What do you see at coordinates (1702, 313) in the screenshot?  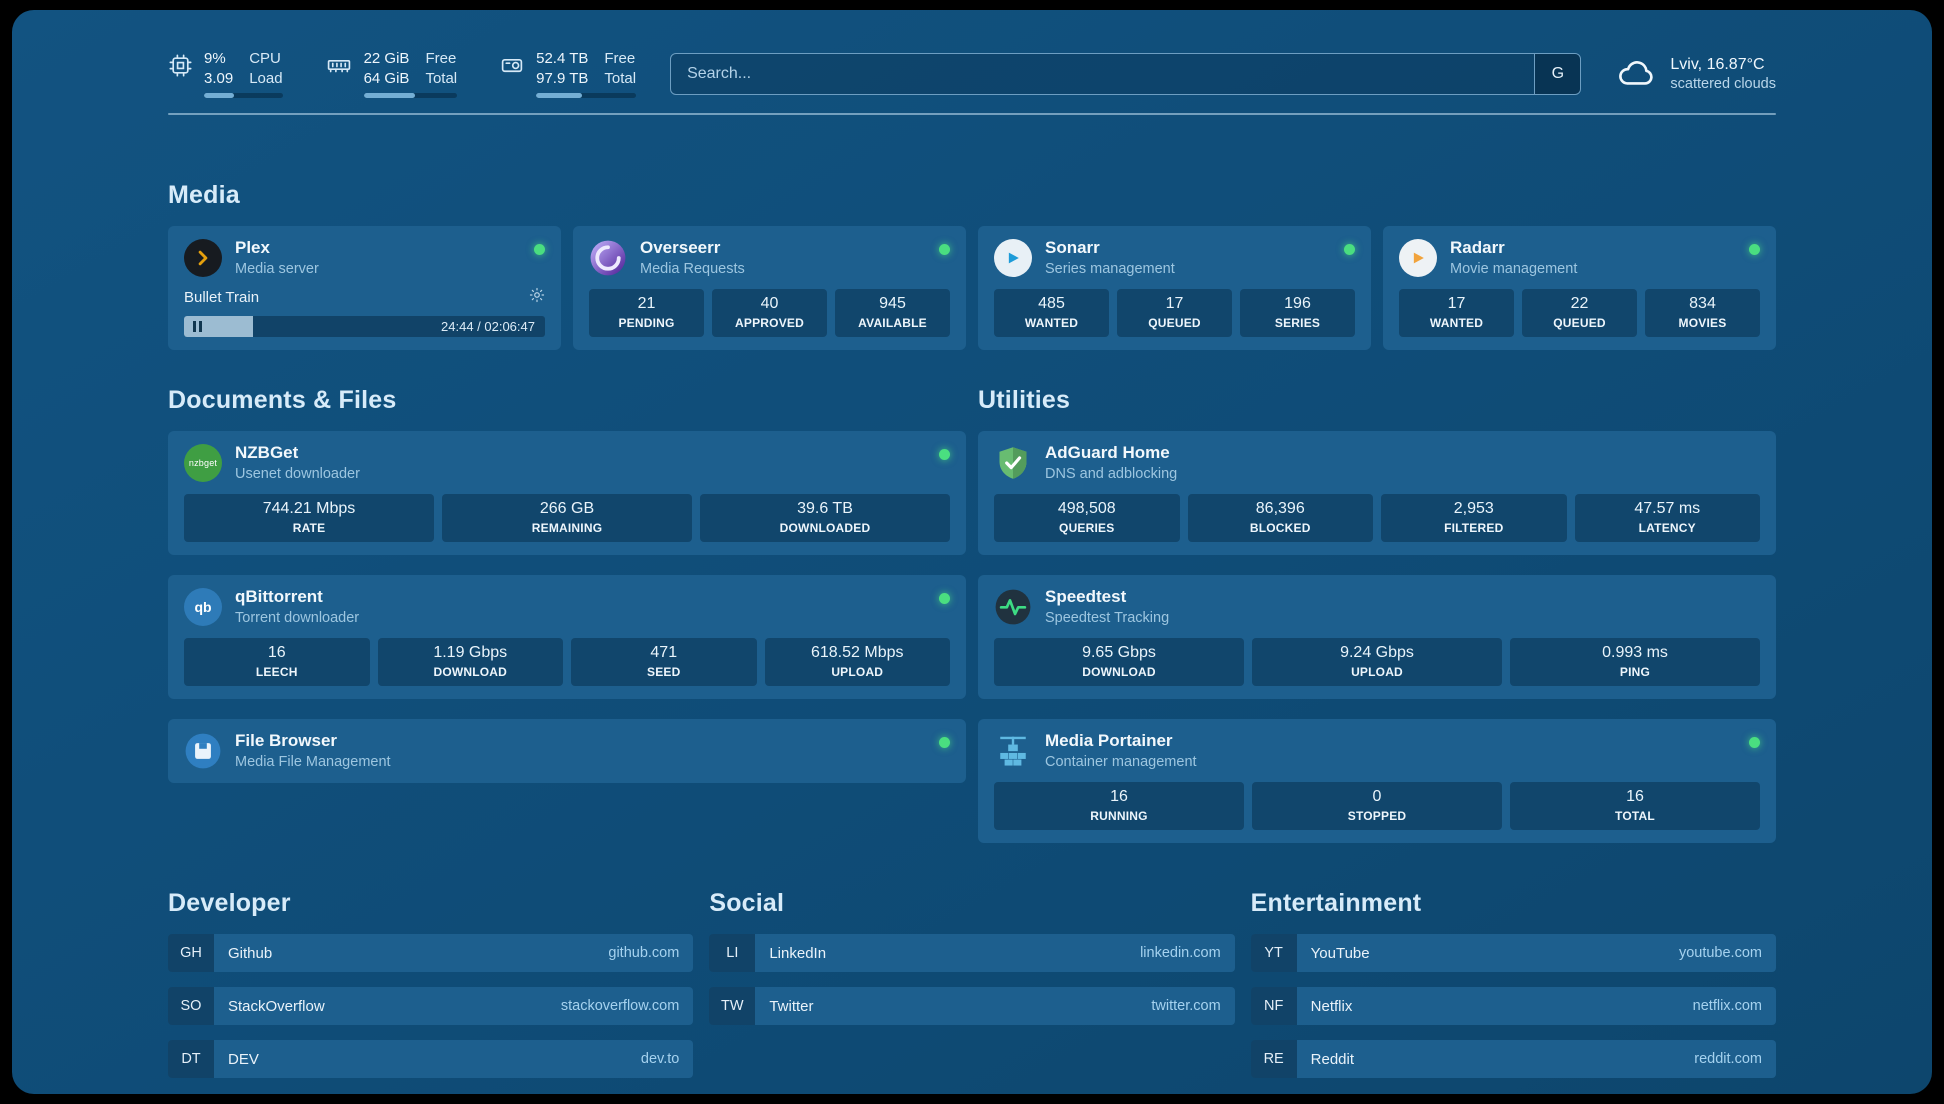 I see `stat-movies: 834 MOVIES` at bounding box center [1702, 313].